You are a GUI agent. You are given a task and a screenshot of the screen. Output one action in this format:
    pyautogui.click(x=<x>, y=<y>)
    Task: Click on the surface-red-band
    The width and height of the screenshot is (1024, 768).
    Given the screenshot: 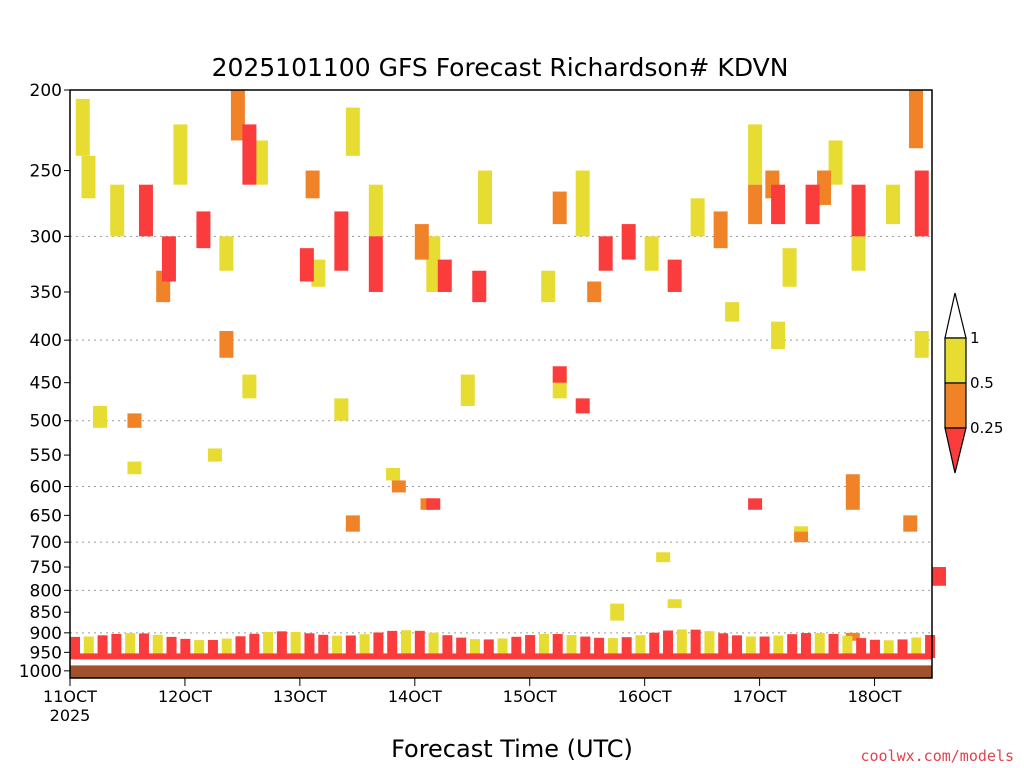 What is the action you would take?
    pyautogui.click(x=501, y=656)
    